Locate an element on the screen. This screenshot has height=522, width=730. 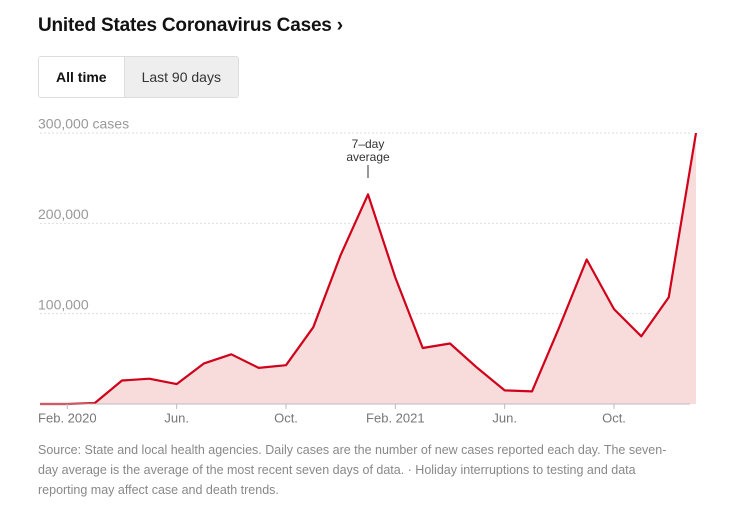
tab: All time is located at coordinates (81, 77).